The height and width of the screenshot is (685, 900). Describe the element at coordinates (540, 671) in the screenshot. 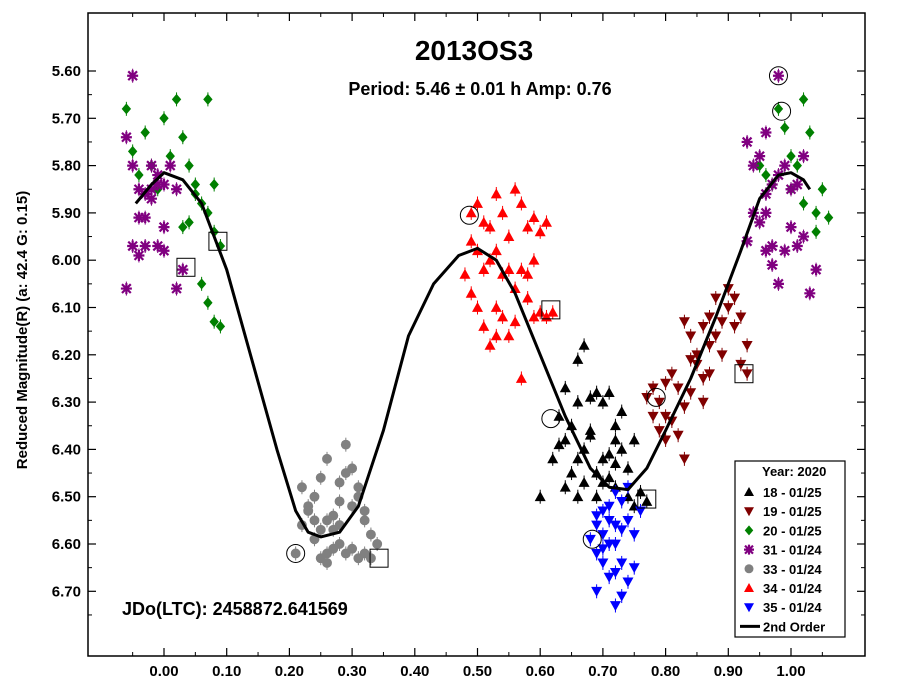

I see `x-tick-label: 0.60` at that location.